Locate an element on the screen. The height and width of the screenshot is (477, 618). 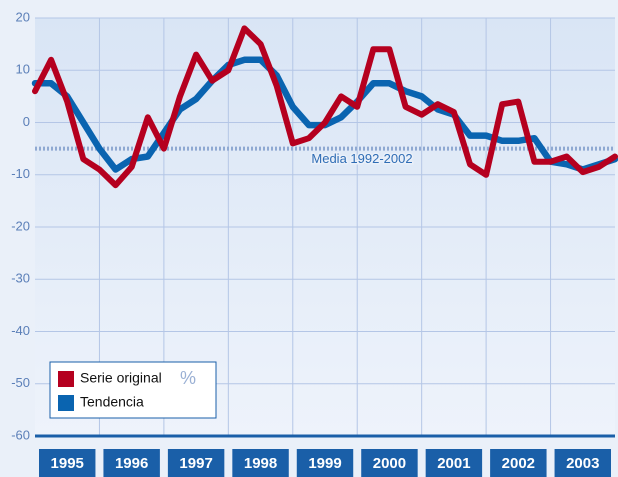
y-tick-label: 20 is located at coordinates (23, 16).